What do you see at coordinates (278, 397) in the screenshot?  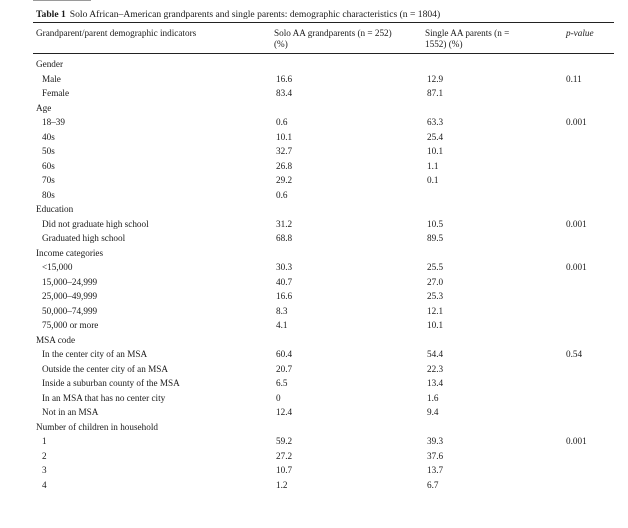 I see `grandparent-value: 0` at bounding box center [278, 397].